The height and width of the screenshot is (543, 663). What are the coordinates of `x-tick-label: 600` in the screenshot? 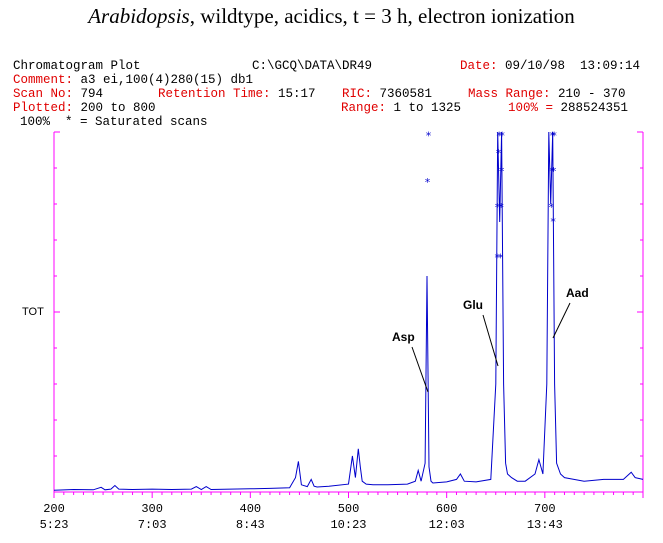 It's located at (447, 509).